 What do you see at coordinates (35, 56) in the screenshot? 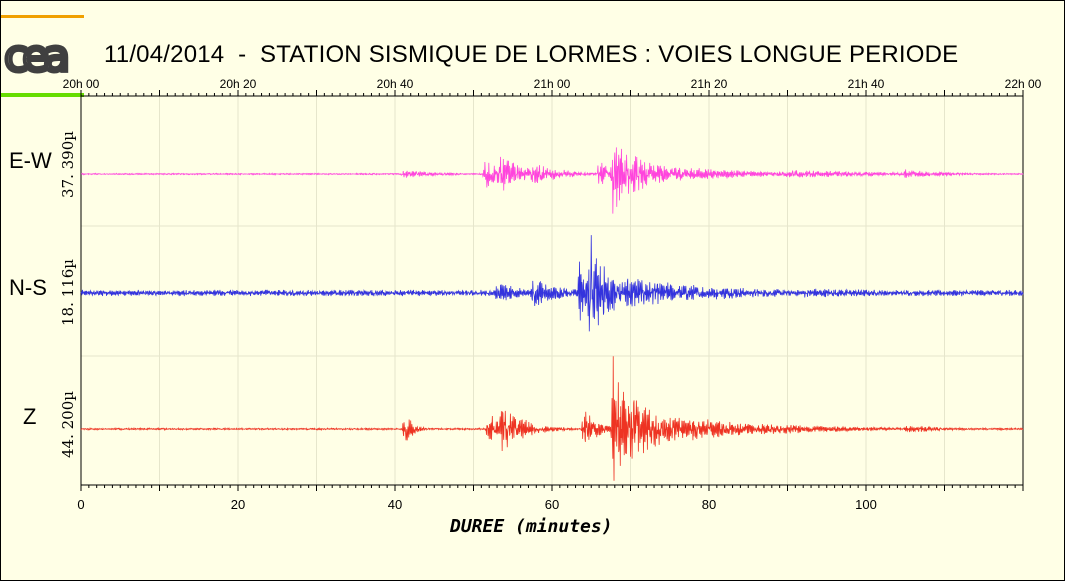
I see `logo-text: cea` at bounding box center [35, 56].